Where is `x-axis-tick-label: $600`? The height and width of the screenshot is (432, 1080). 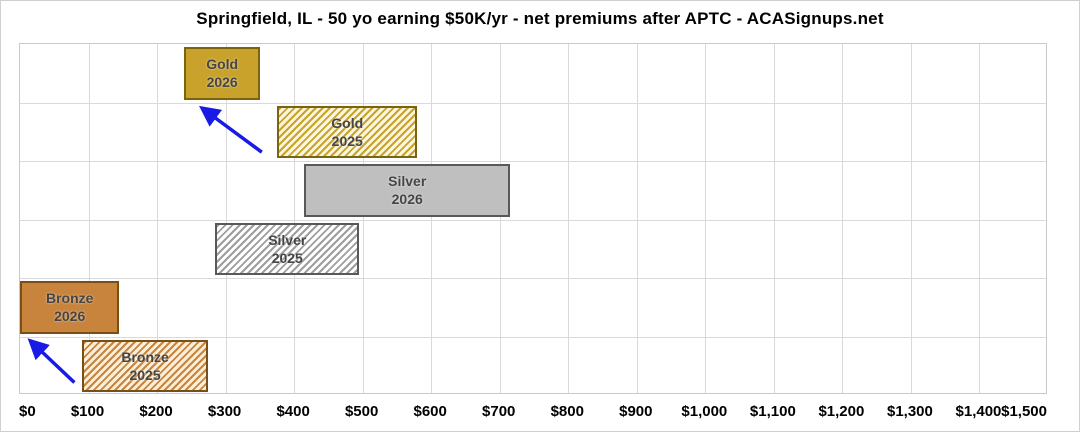 x-axis-tick-label: $600 is located at coordinates (430, 411).